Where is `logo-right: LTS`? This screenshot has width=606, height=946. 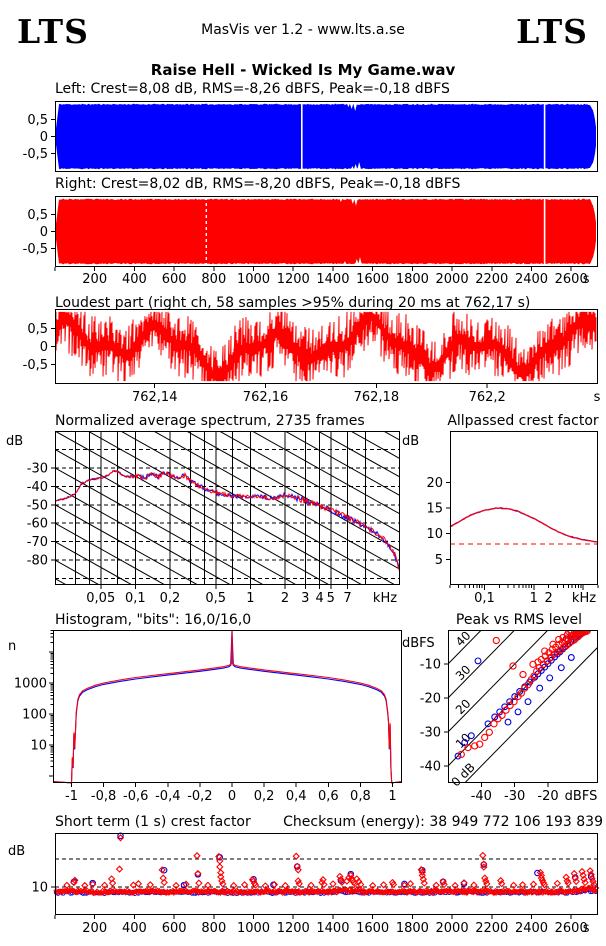
logo-right: LTS is located at coordinates (552, 31).